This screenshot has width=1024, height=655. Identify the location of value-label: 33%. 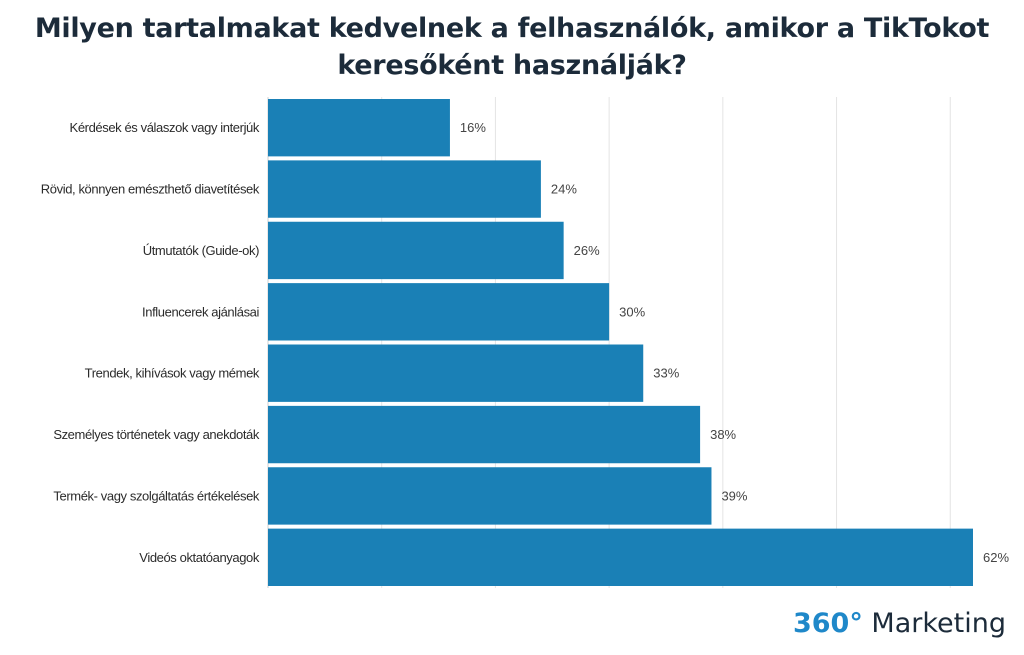
(666, 373).